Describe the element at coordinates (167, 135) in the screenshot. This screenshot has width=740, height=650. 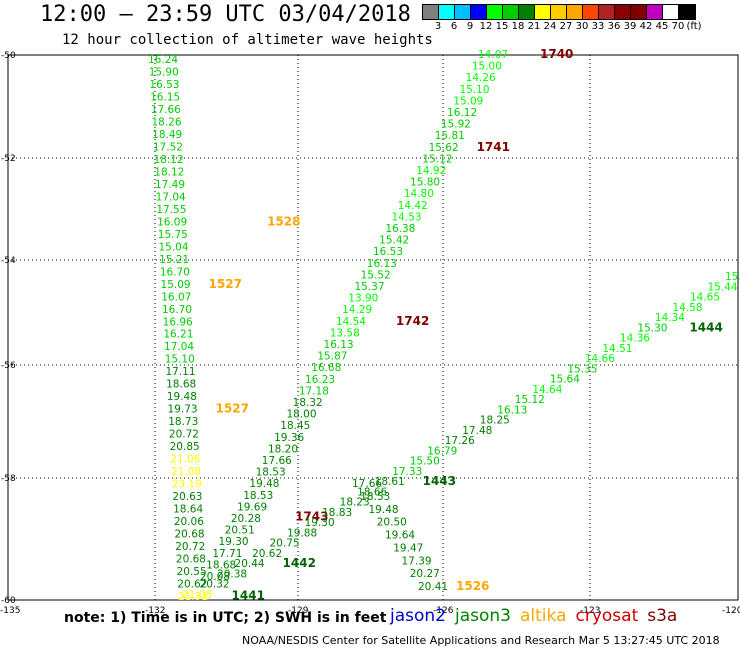
I see `swh-value: 18.49` at that location.